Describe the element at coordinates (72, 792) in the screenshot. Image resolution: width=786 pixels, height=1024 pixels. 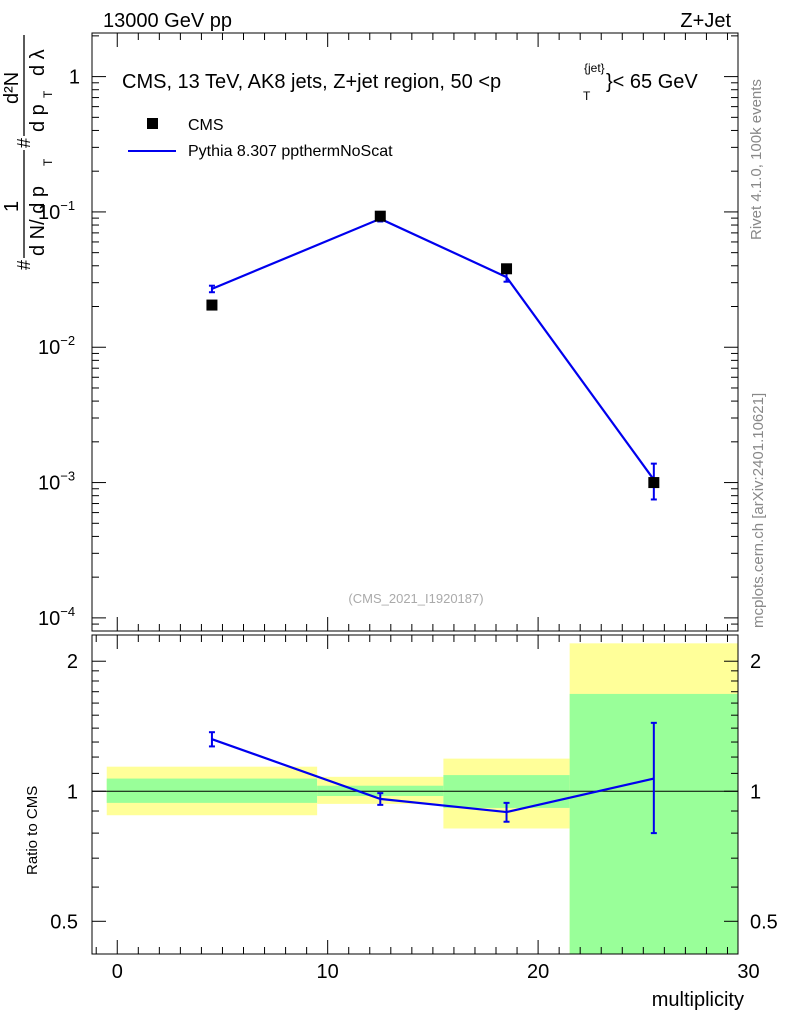
I see `ratio-y-tick-label: 1` at that location.